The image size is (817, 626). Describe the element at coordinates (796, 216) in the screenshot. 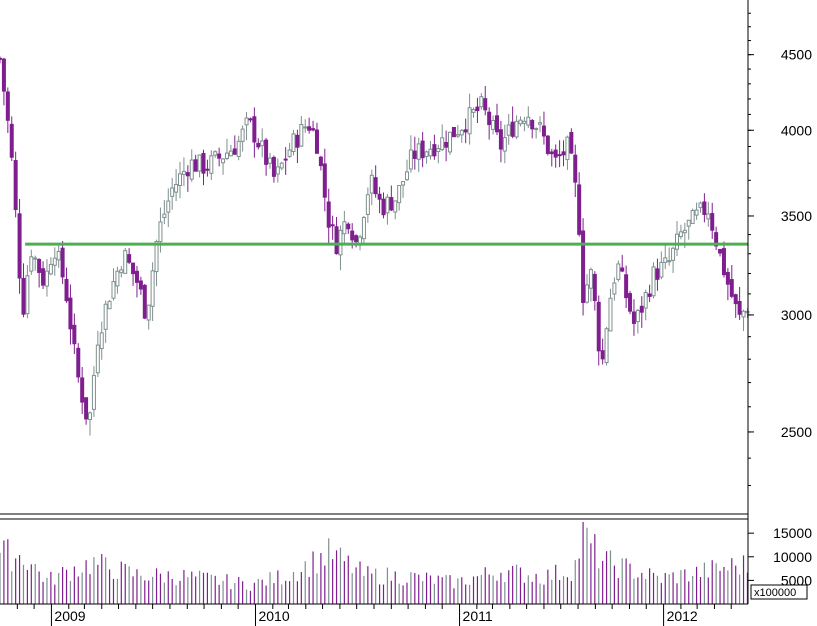

I see `price-tick-label: 3500` at that location.